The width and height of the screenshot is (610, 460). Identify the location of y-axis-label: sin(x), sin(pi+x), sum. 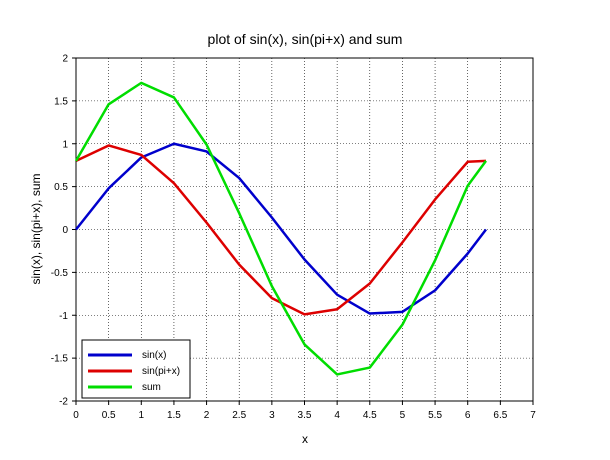
(36, 228).